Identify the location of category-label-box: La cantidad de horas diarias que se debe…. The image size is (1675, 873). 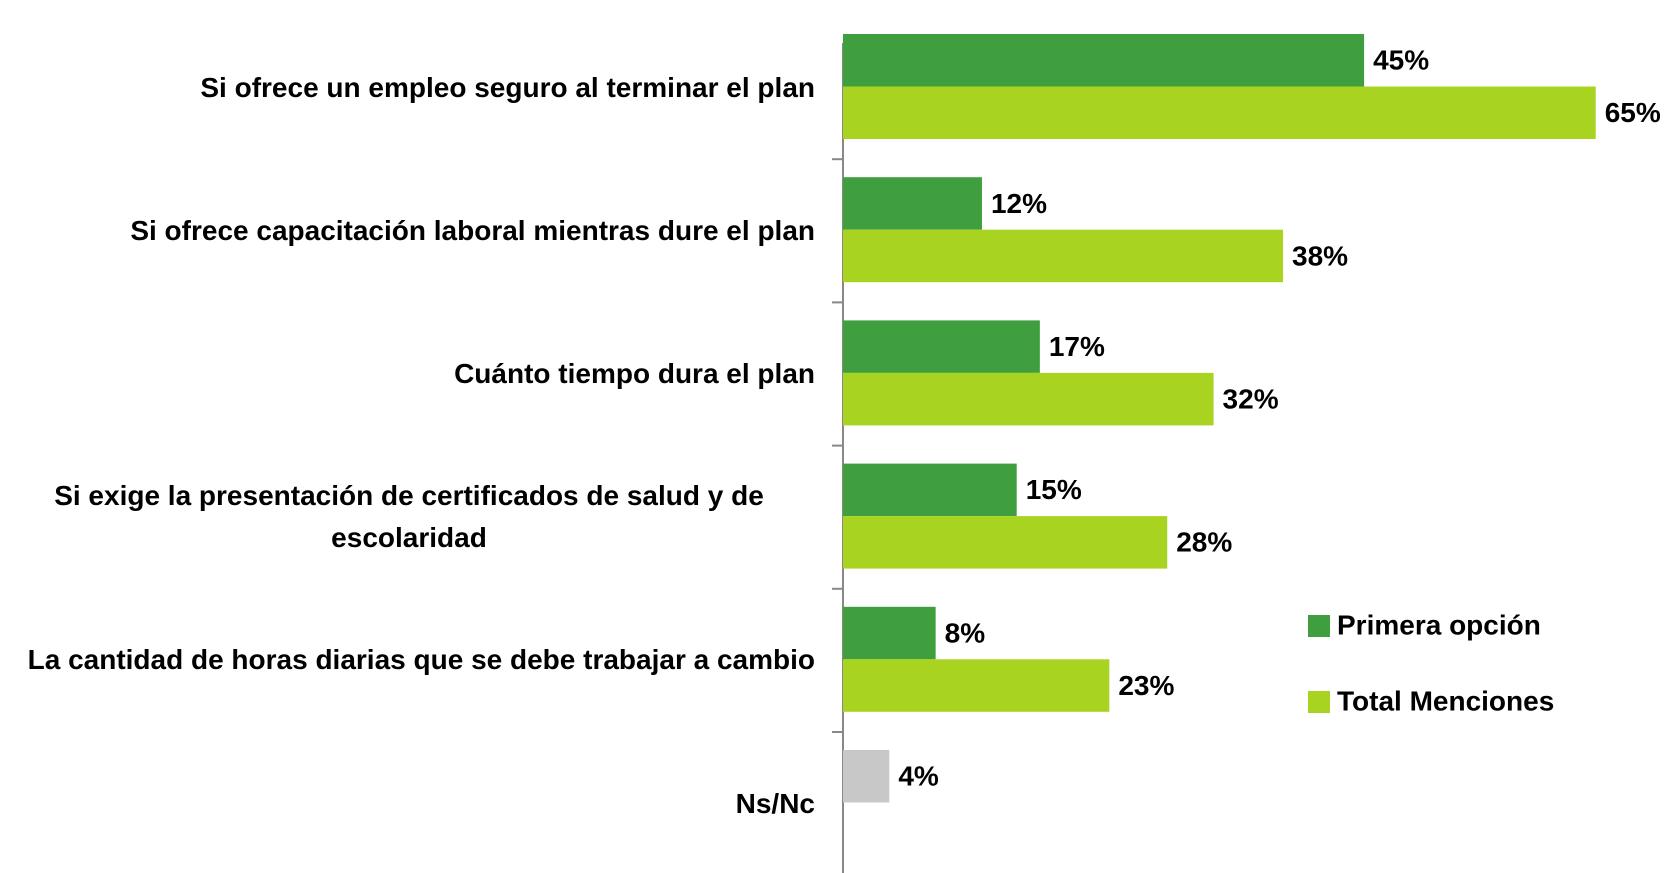
(407, 660).